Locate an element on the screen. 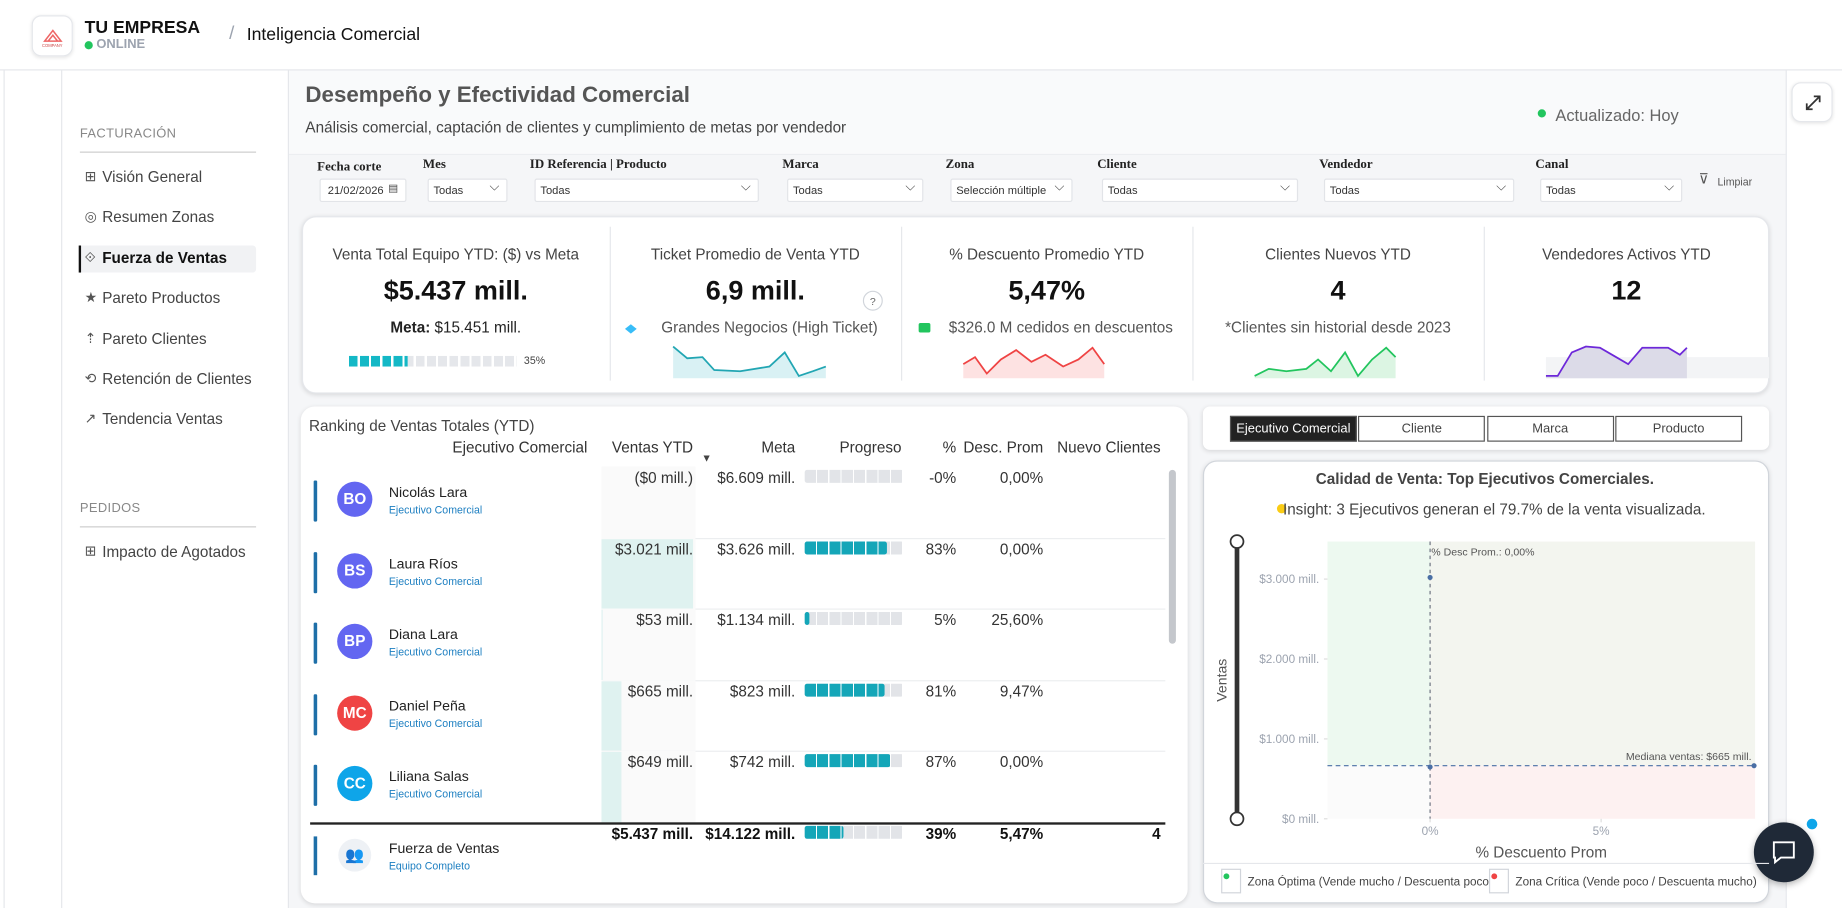 The image size is (1842, 908). avatar: BS is located at coordinates (355, 570).